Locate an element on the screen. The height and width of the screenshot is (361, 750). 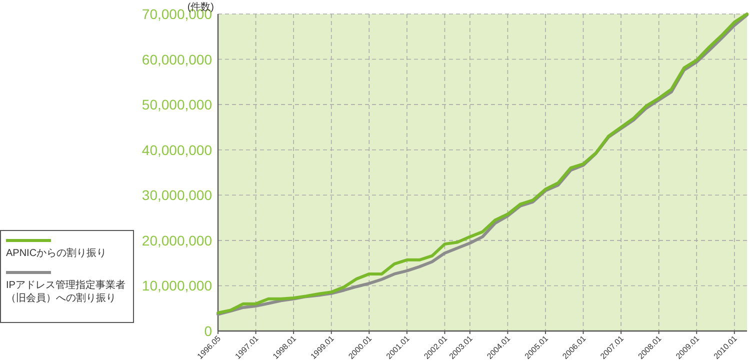
legend-label: IPアドレス管理指定事業者（旧会員）への割り振り is located at coordinates (66, 292).